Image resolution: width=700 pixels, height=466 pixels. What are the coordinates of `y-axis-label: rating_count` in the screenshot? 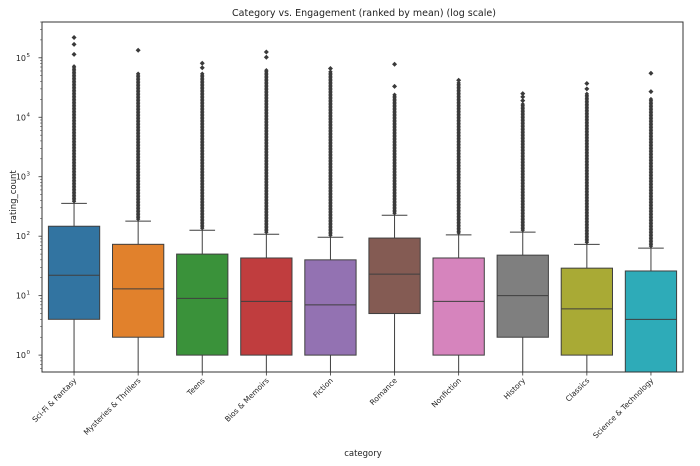 It's located at (14, 197).